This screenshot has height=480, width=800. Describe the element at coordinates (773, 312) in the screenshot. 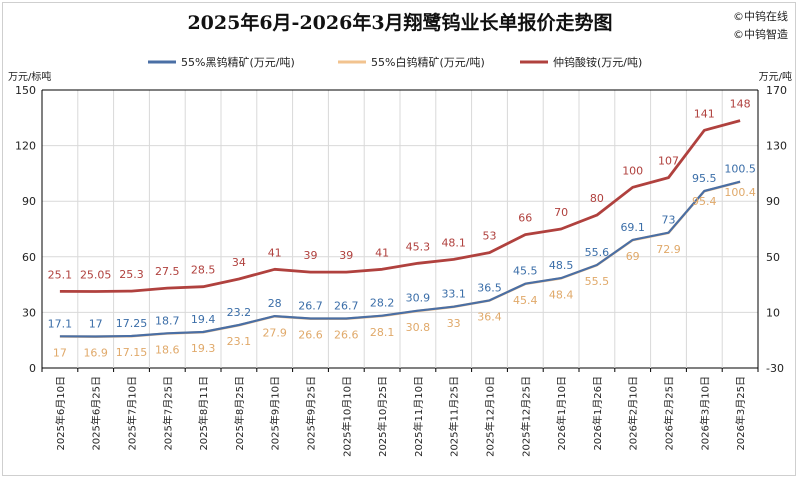

I see `y-right-tick-label: 10` at that location.